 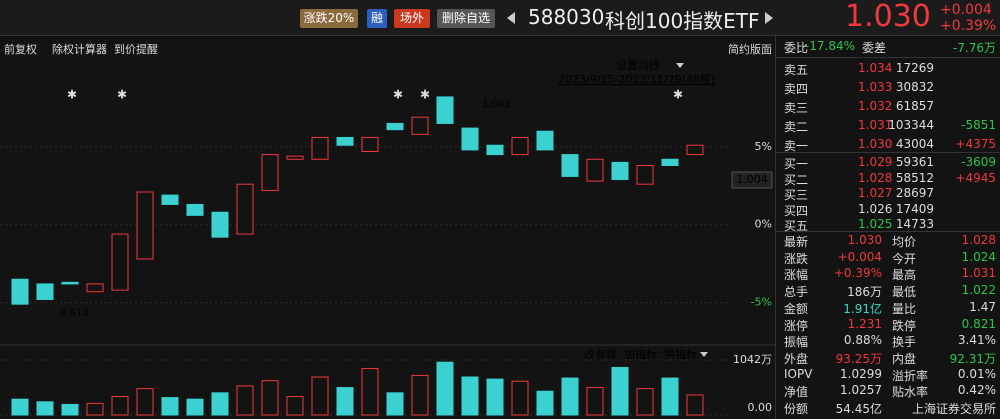 I want to click on dropdown-icon, so click(x=680, y=65).